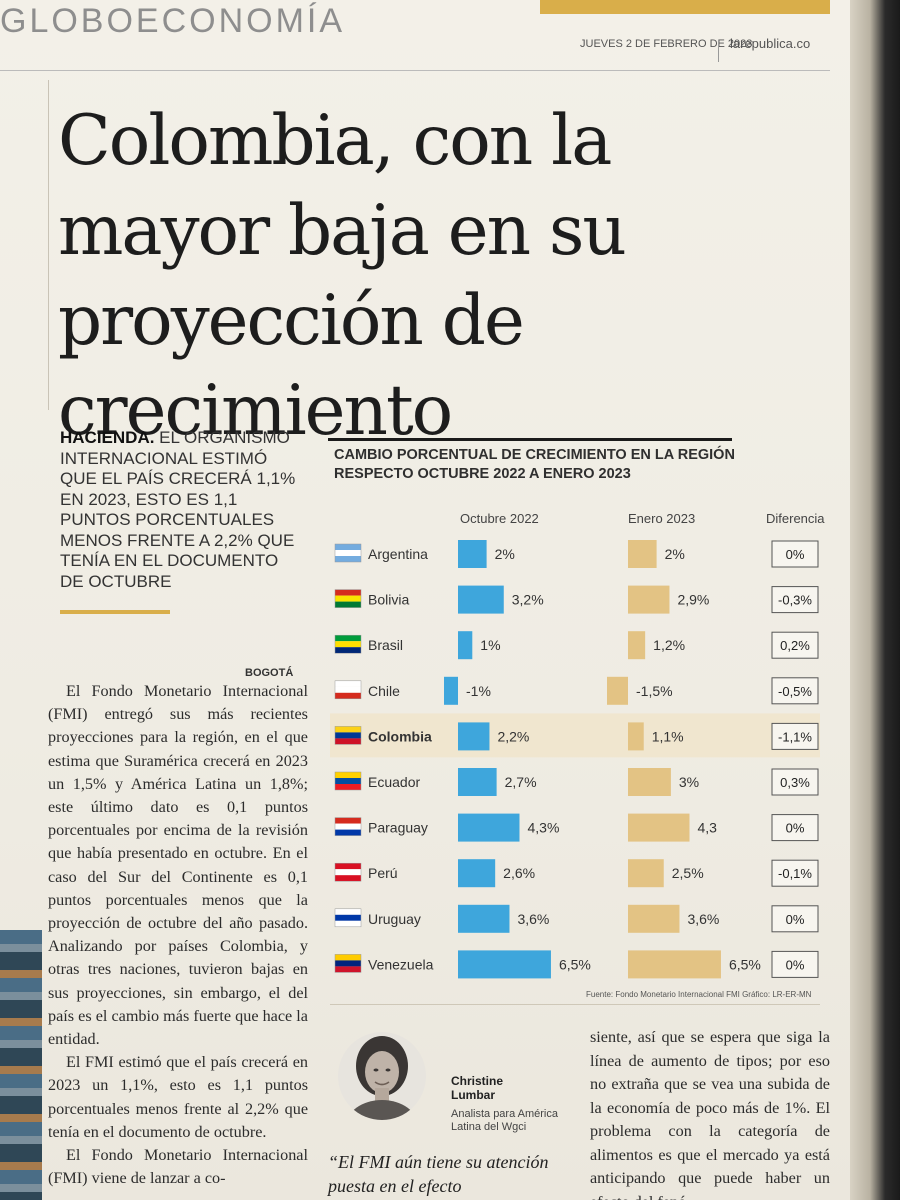  I want to click on flag-paraguay-icon, so click(348, 826).